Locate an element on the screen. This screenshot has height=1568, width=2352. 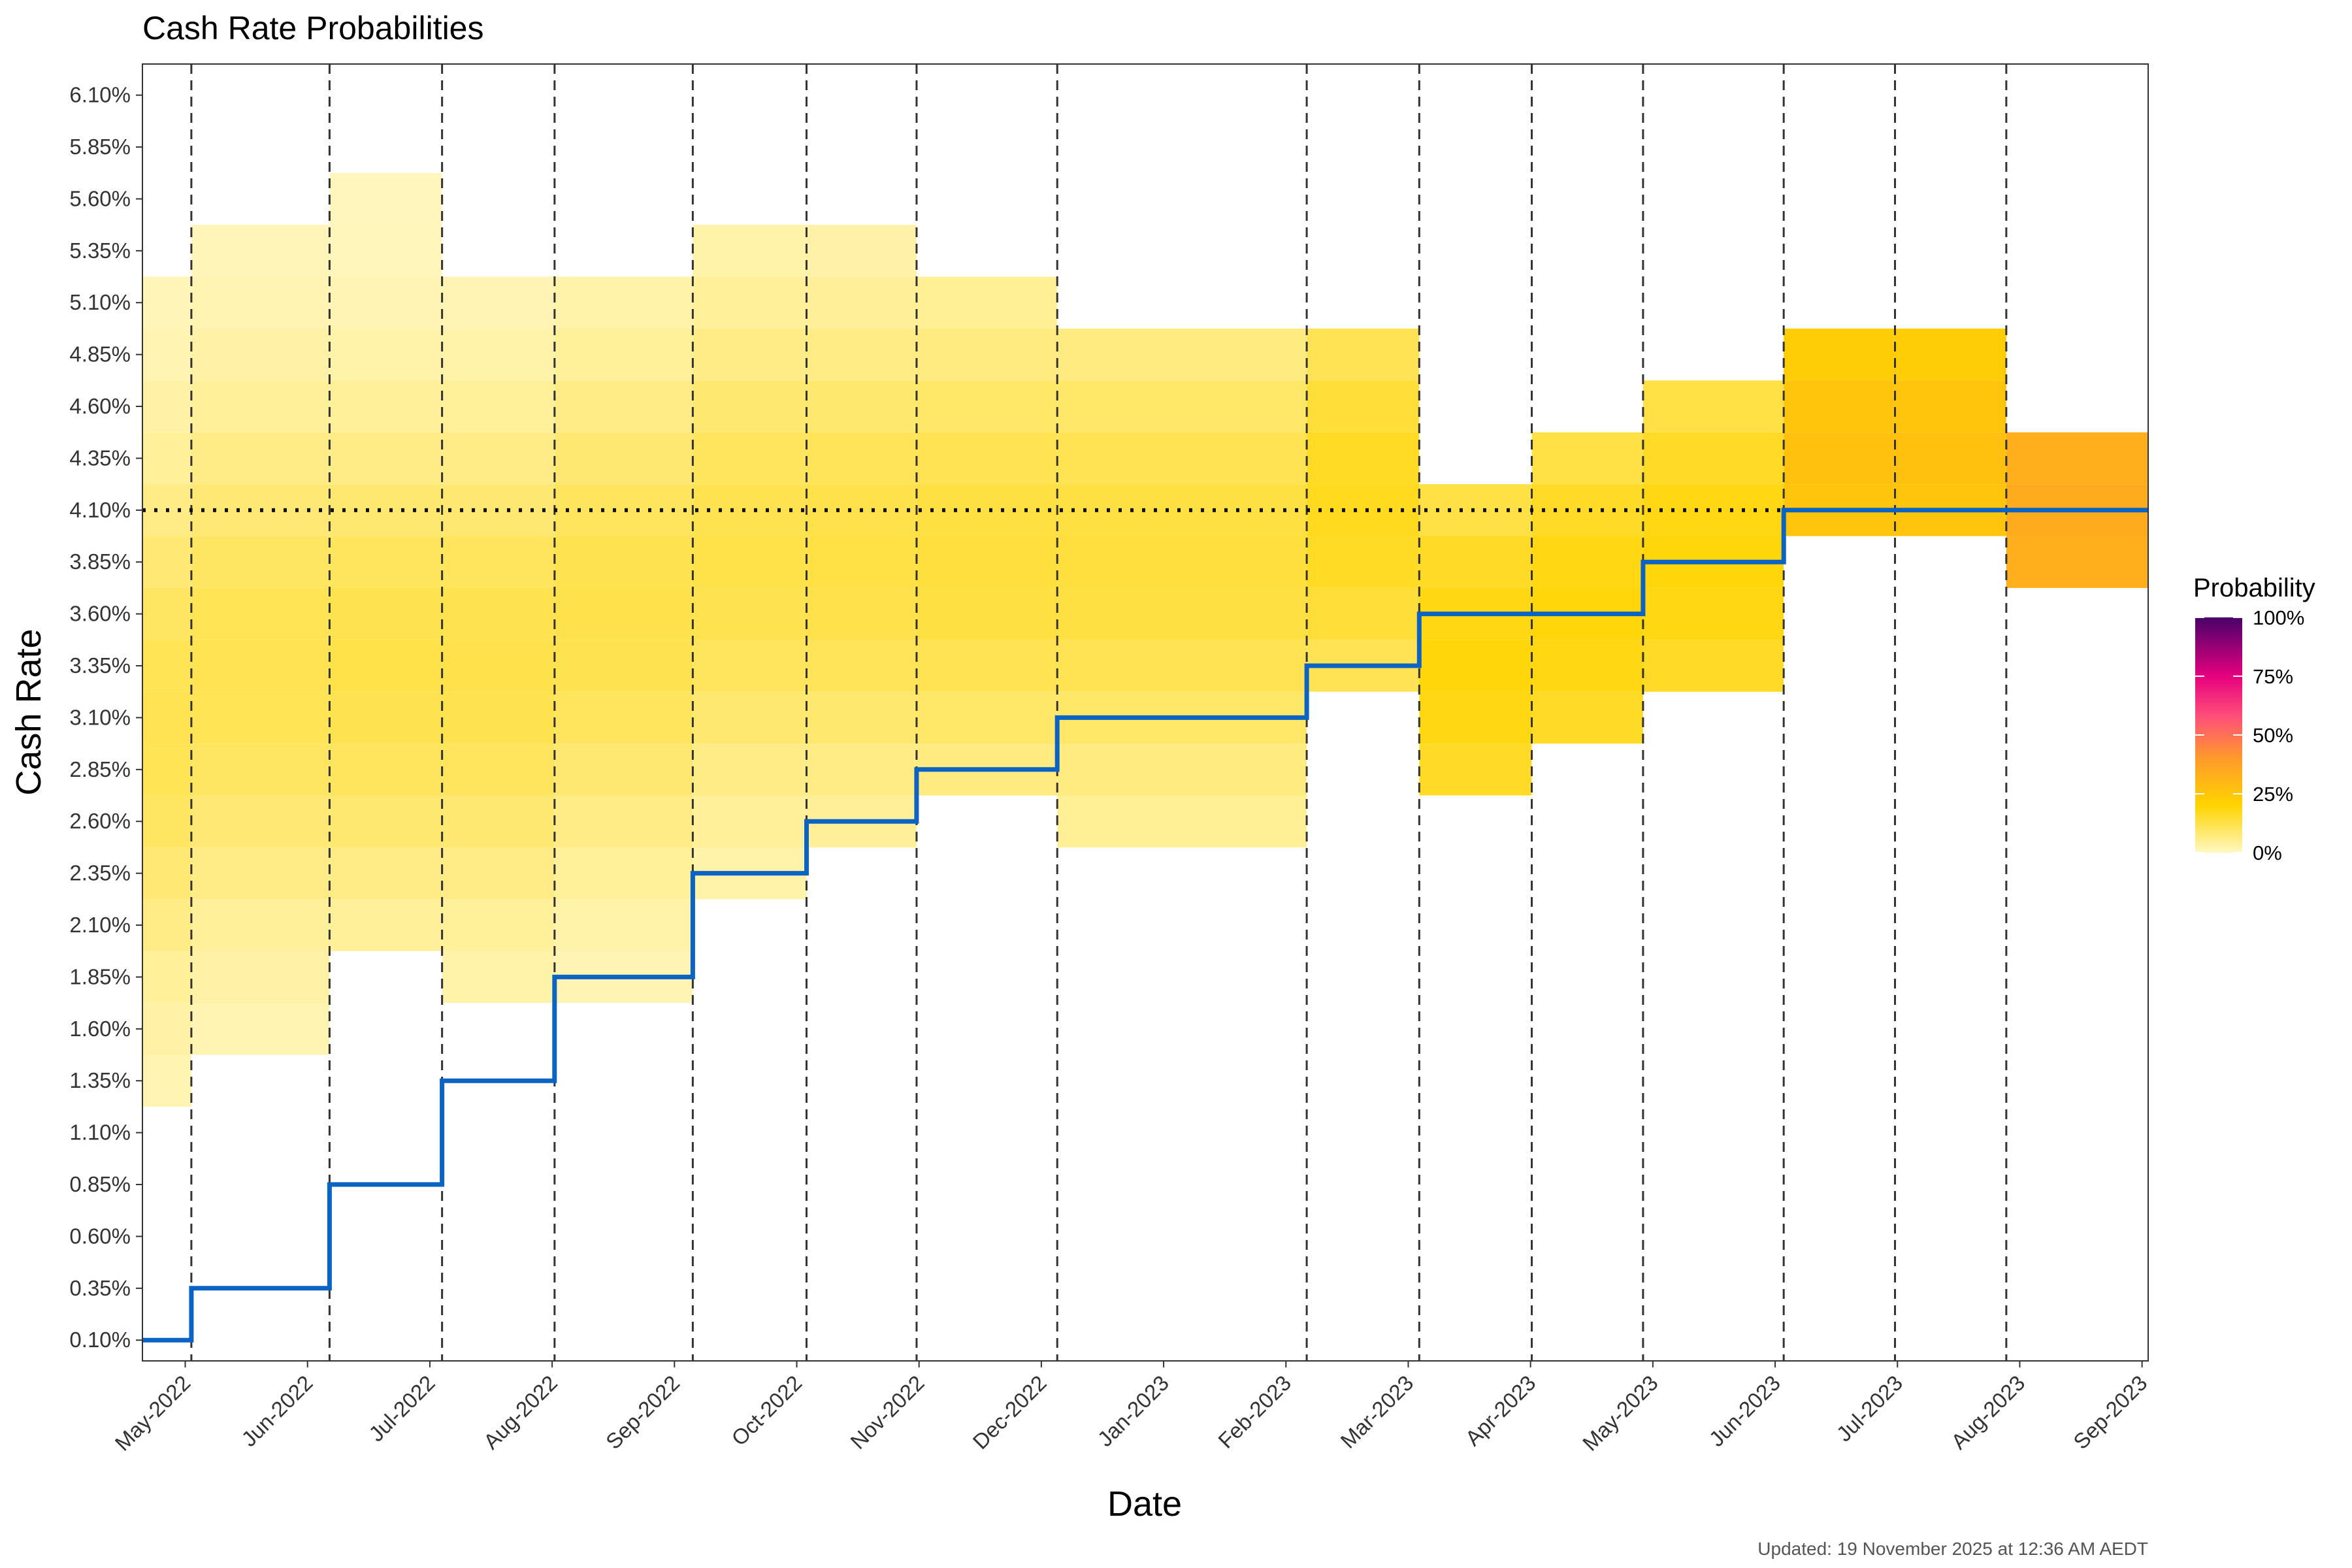
x-tick-label: Jun-2023 is located at coordinates (1745, 1411).